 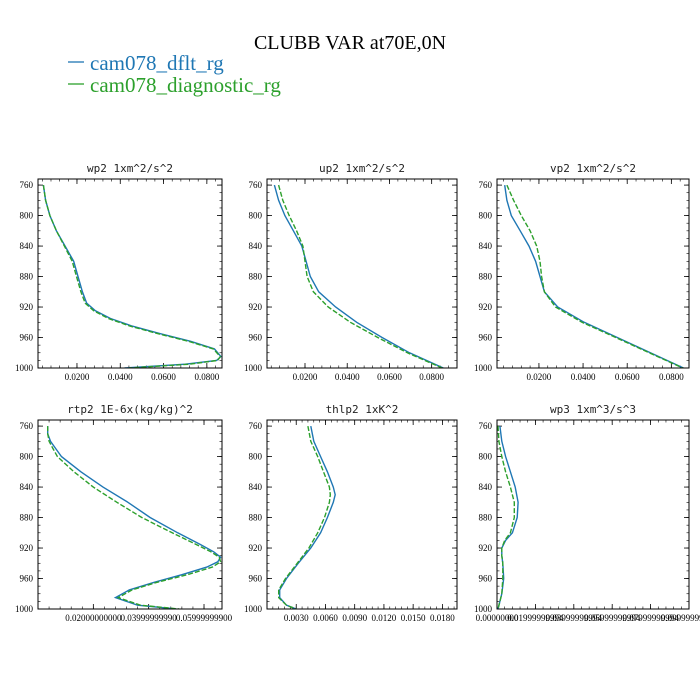 What do you see at coordinates (680, 618) in the screenshot?
I see `x-tick-label: 0.09999999994` at bounding box center [680, 618].